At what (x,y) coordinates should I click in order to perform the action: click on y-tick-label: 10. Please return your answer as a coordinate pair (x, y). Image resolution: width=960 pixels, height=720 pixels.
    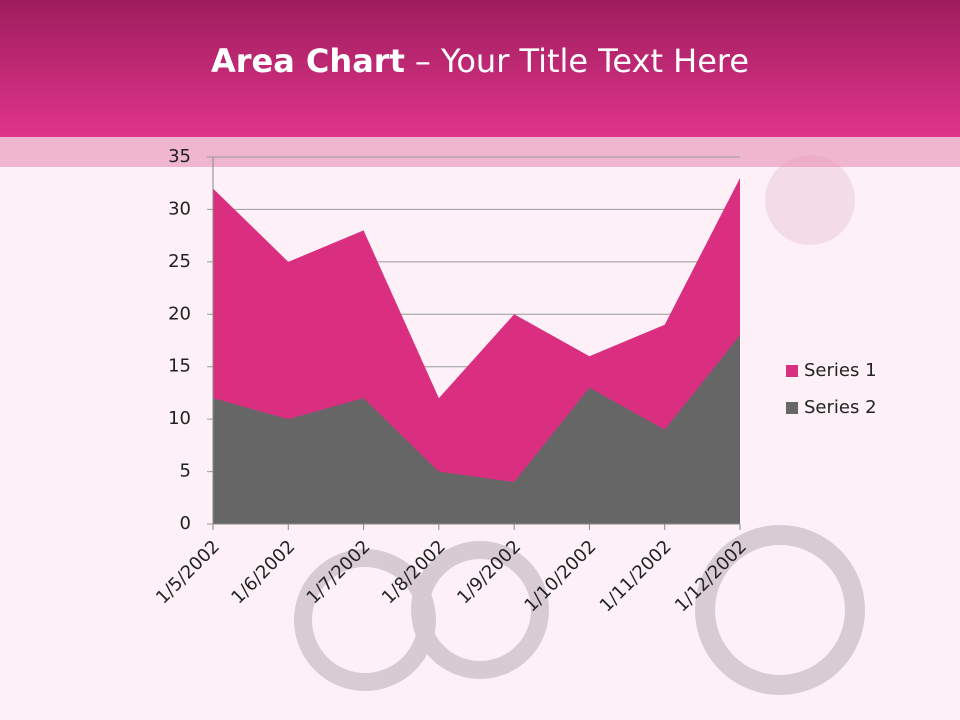
    Looking at the image, I should click on (179, 418).